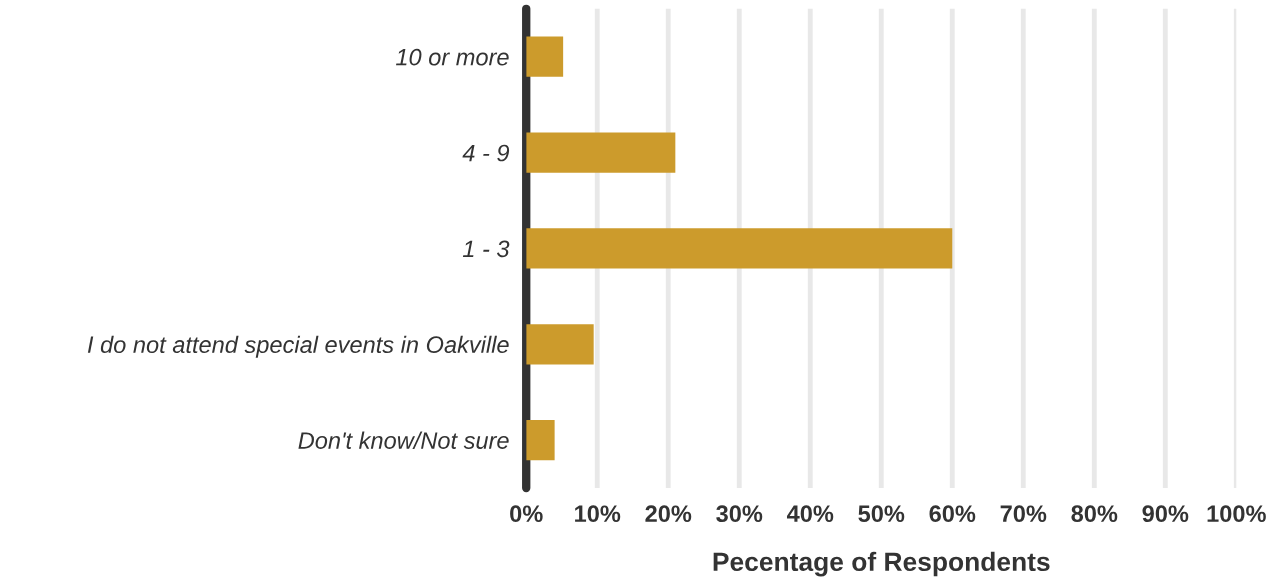 This screenshot has height=588, width=1268. Describe the element at coordinates (298, 346) in the screenshot. I see `y-tick-label: I do not attend special events in Oakville` at that location.